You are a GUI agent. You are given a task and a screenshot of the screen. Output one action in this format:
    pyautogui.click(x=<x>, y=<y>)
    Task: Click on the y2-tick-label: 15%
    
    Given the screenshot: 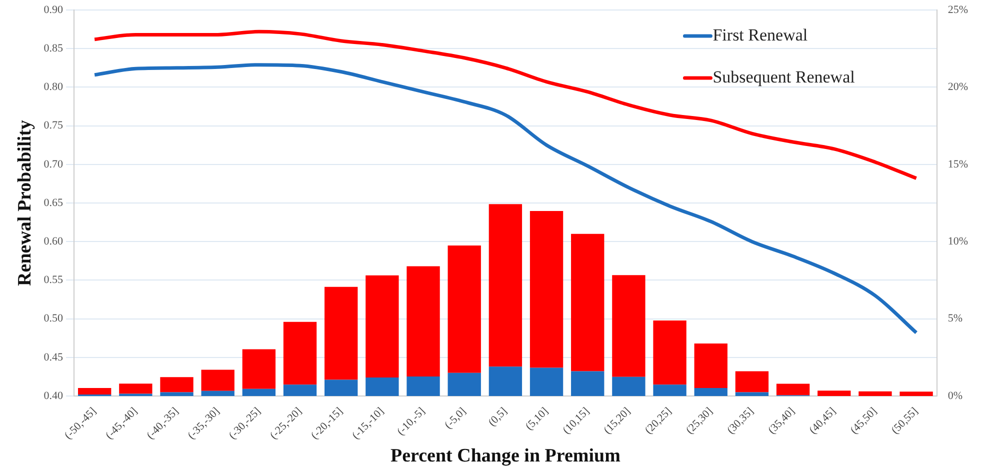 What is the action you would take?
    pyautogui.click(x=958, y=164)
    